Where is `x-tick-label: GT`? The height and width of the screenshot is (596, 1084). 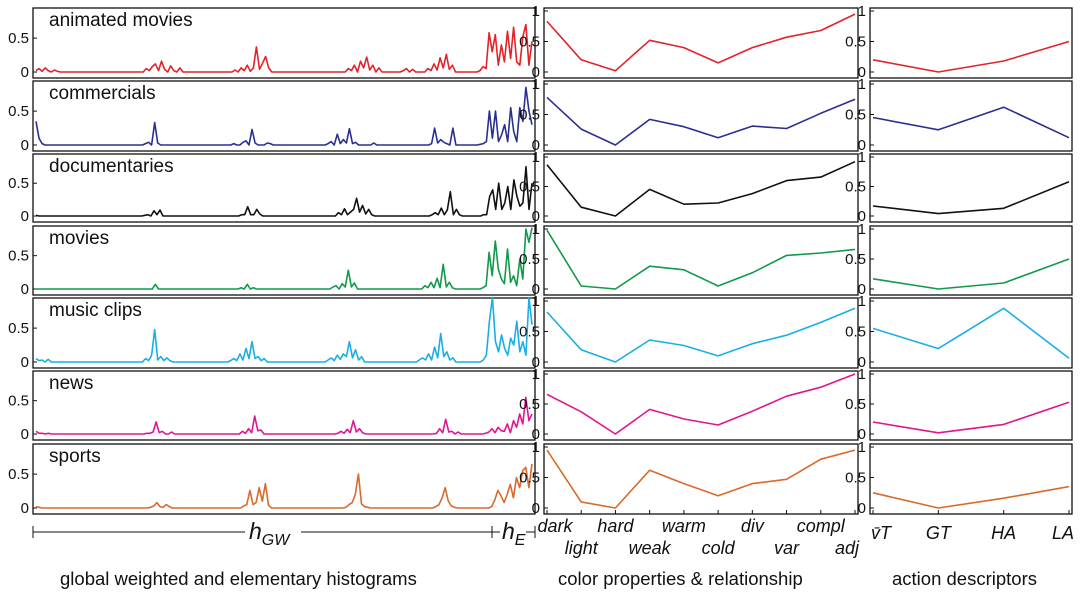 x-tick-label: GT is located at coordinates (939, 533).